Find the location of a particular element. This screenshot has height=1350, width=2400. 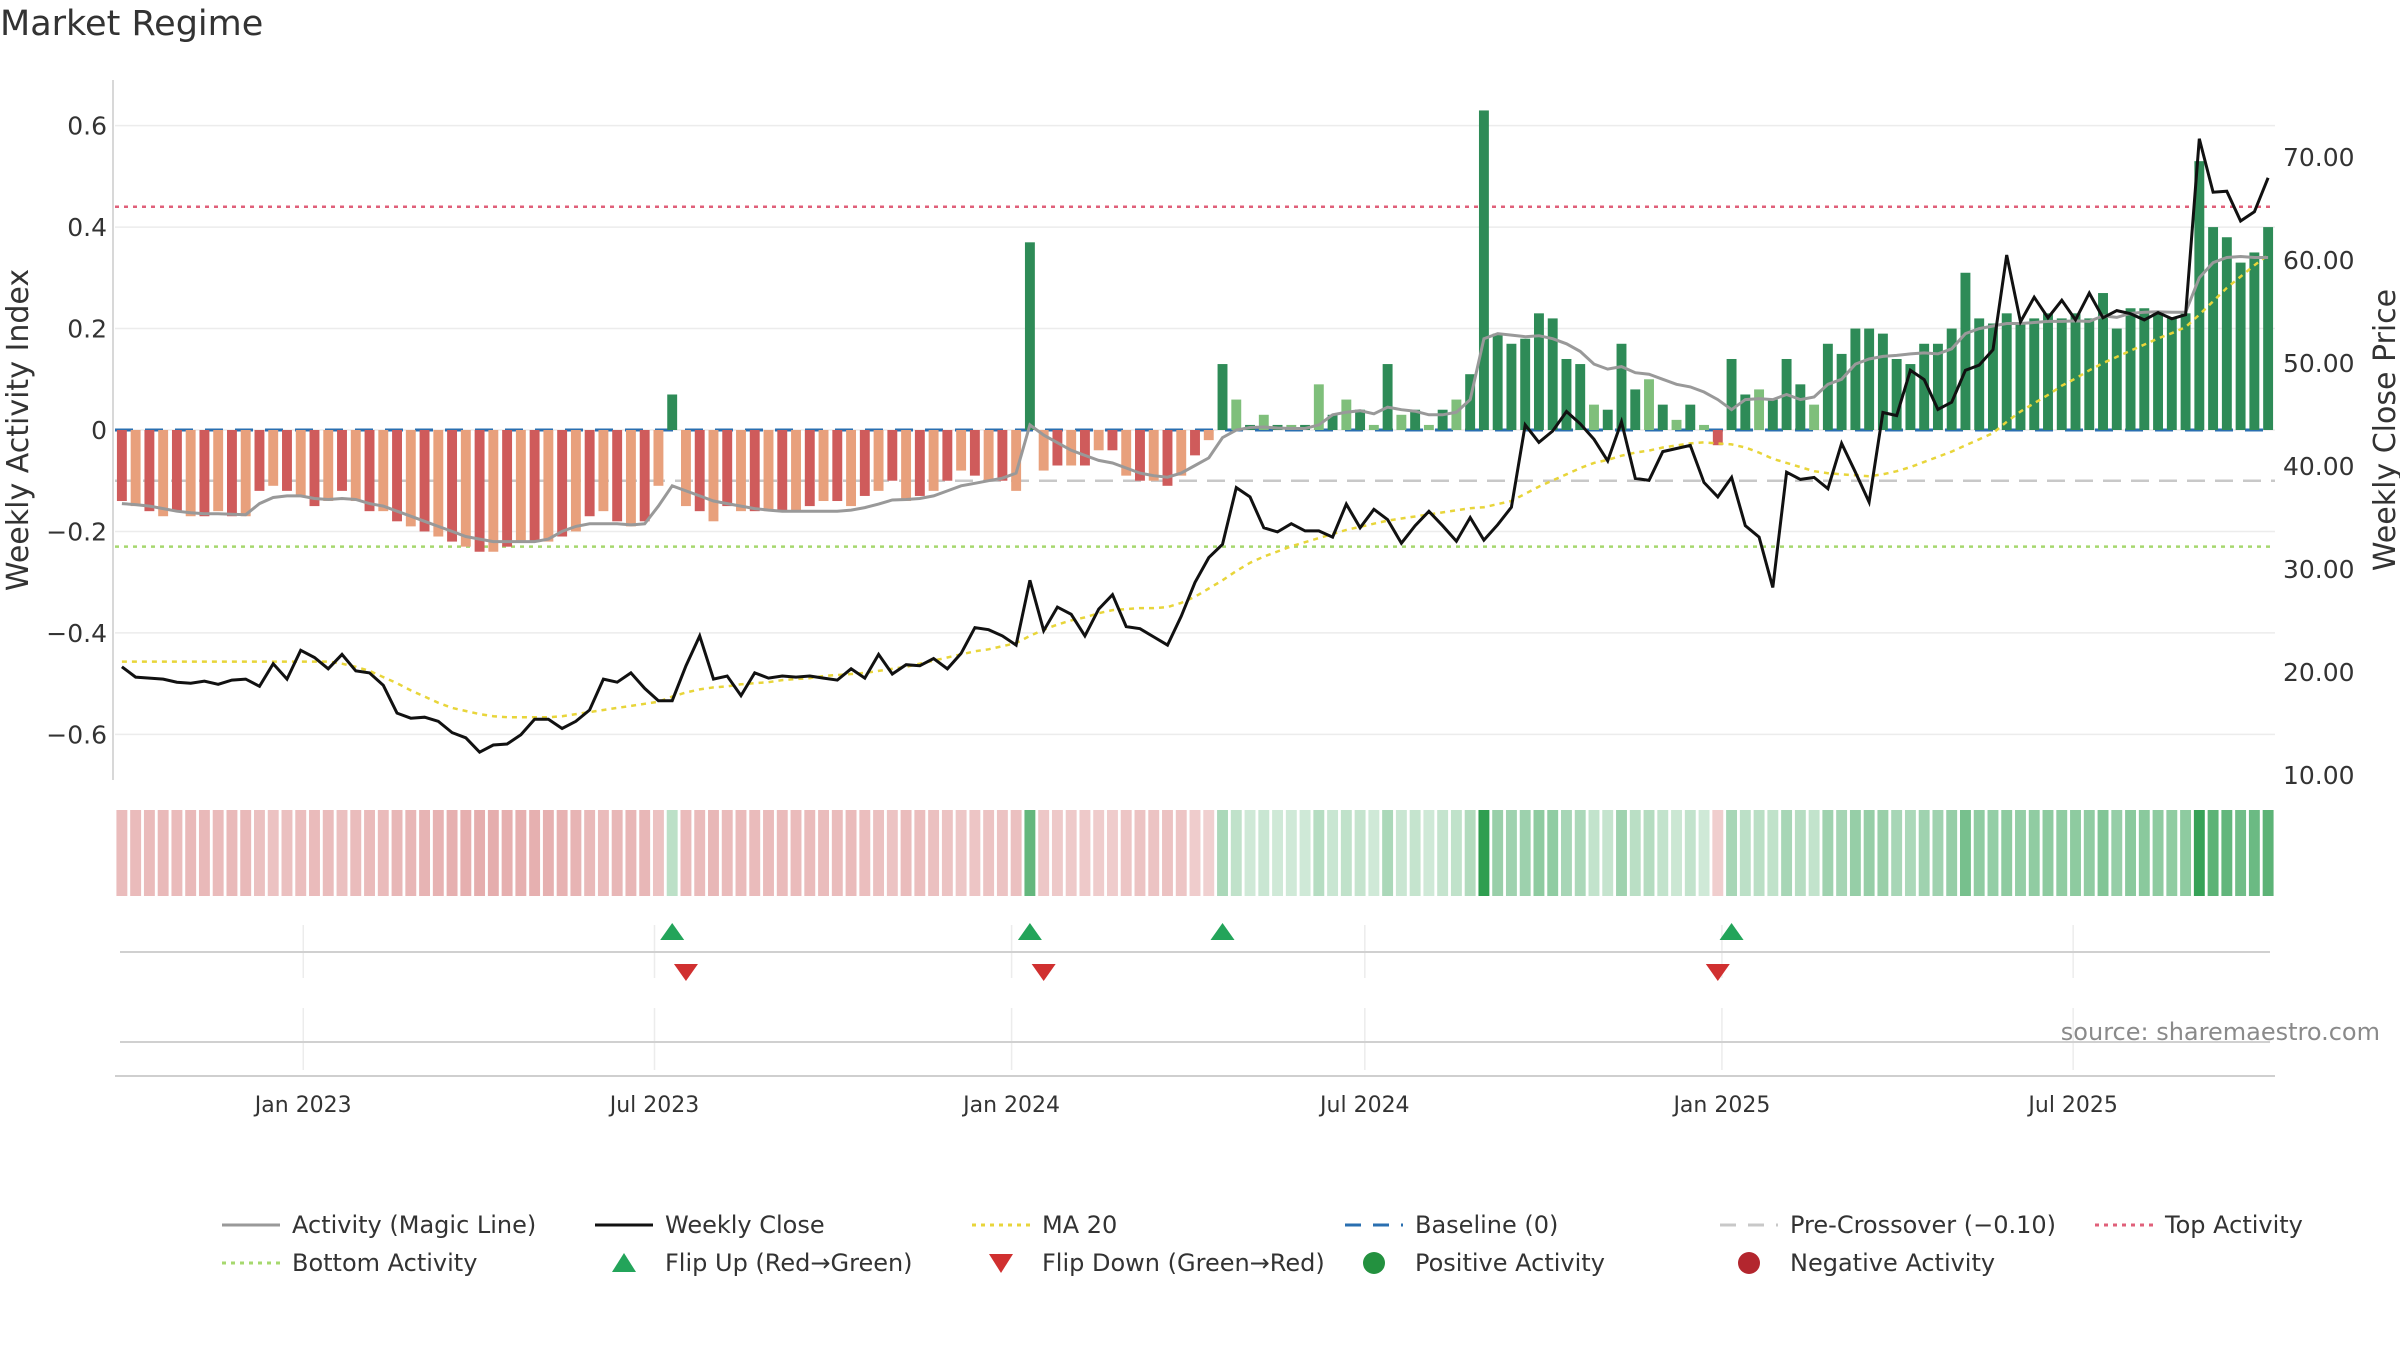

y-tick-left: 0.6 is located at coordinates (87, 126).